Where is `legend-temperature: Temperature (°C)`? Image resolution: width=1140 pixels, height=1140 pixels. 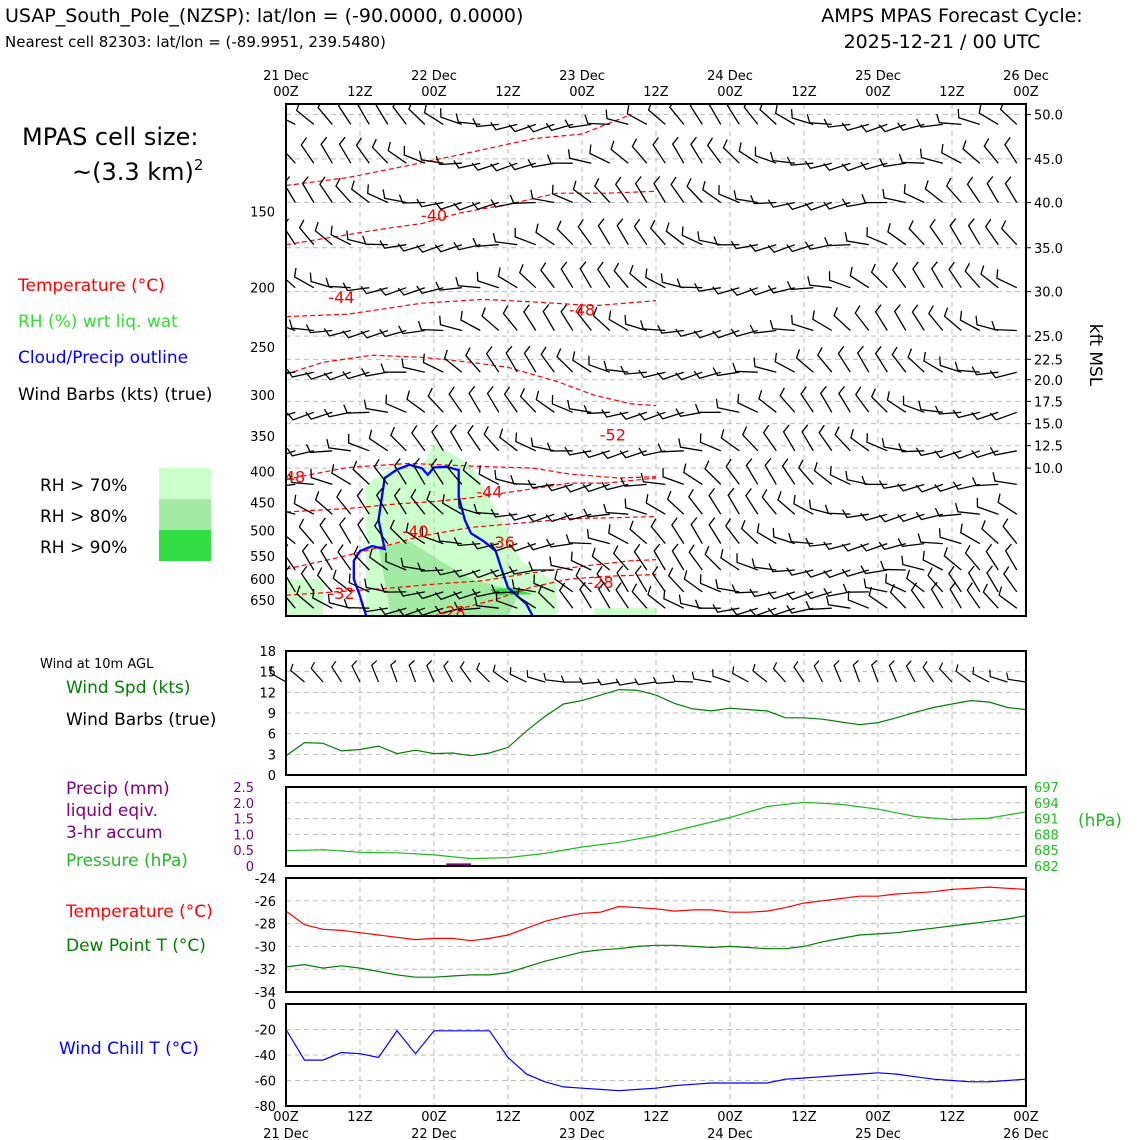 legend-temperature: Temperature (°C) is located at coordinates (91, 286).